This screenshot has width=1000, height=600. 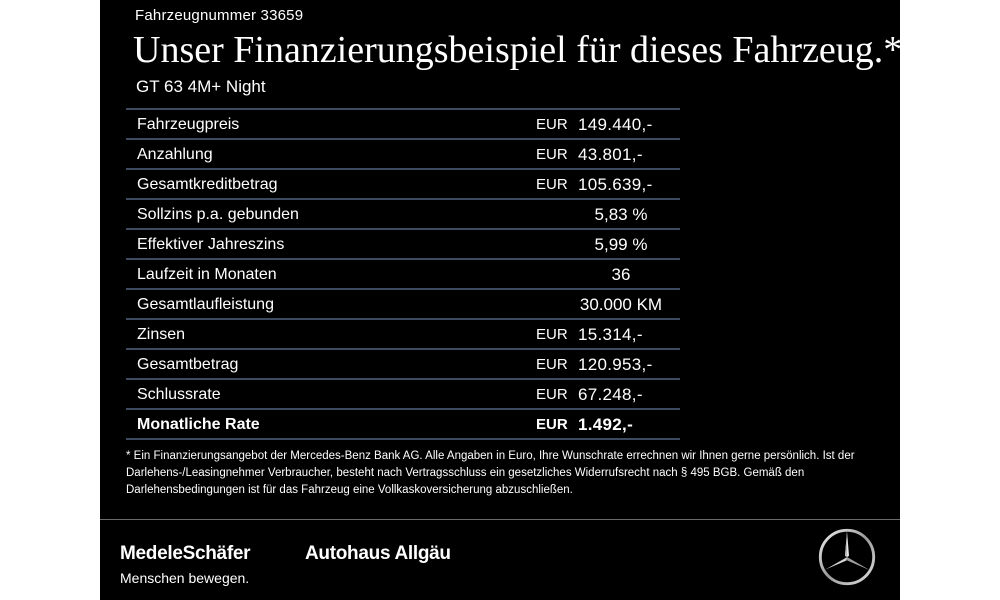 I want to click on table-row: Gesamtkreditbetrag EUR 105.639,-, so click(x=403, y=185).